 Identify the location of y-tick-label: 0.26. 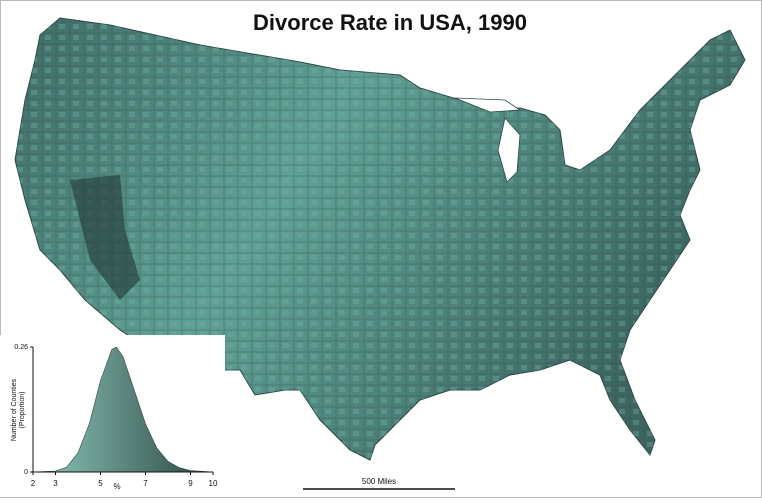
(21, 347).